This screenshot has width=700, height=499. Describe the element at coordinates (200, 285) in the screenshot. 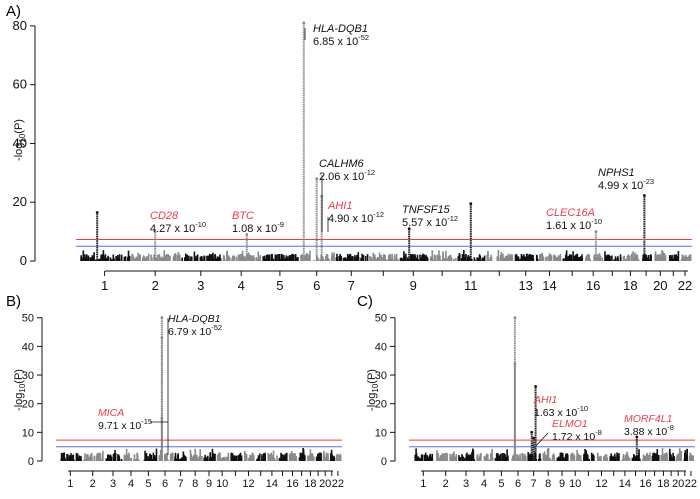

I see `x-tick-label: 3` at that location.